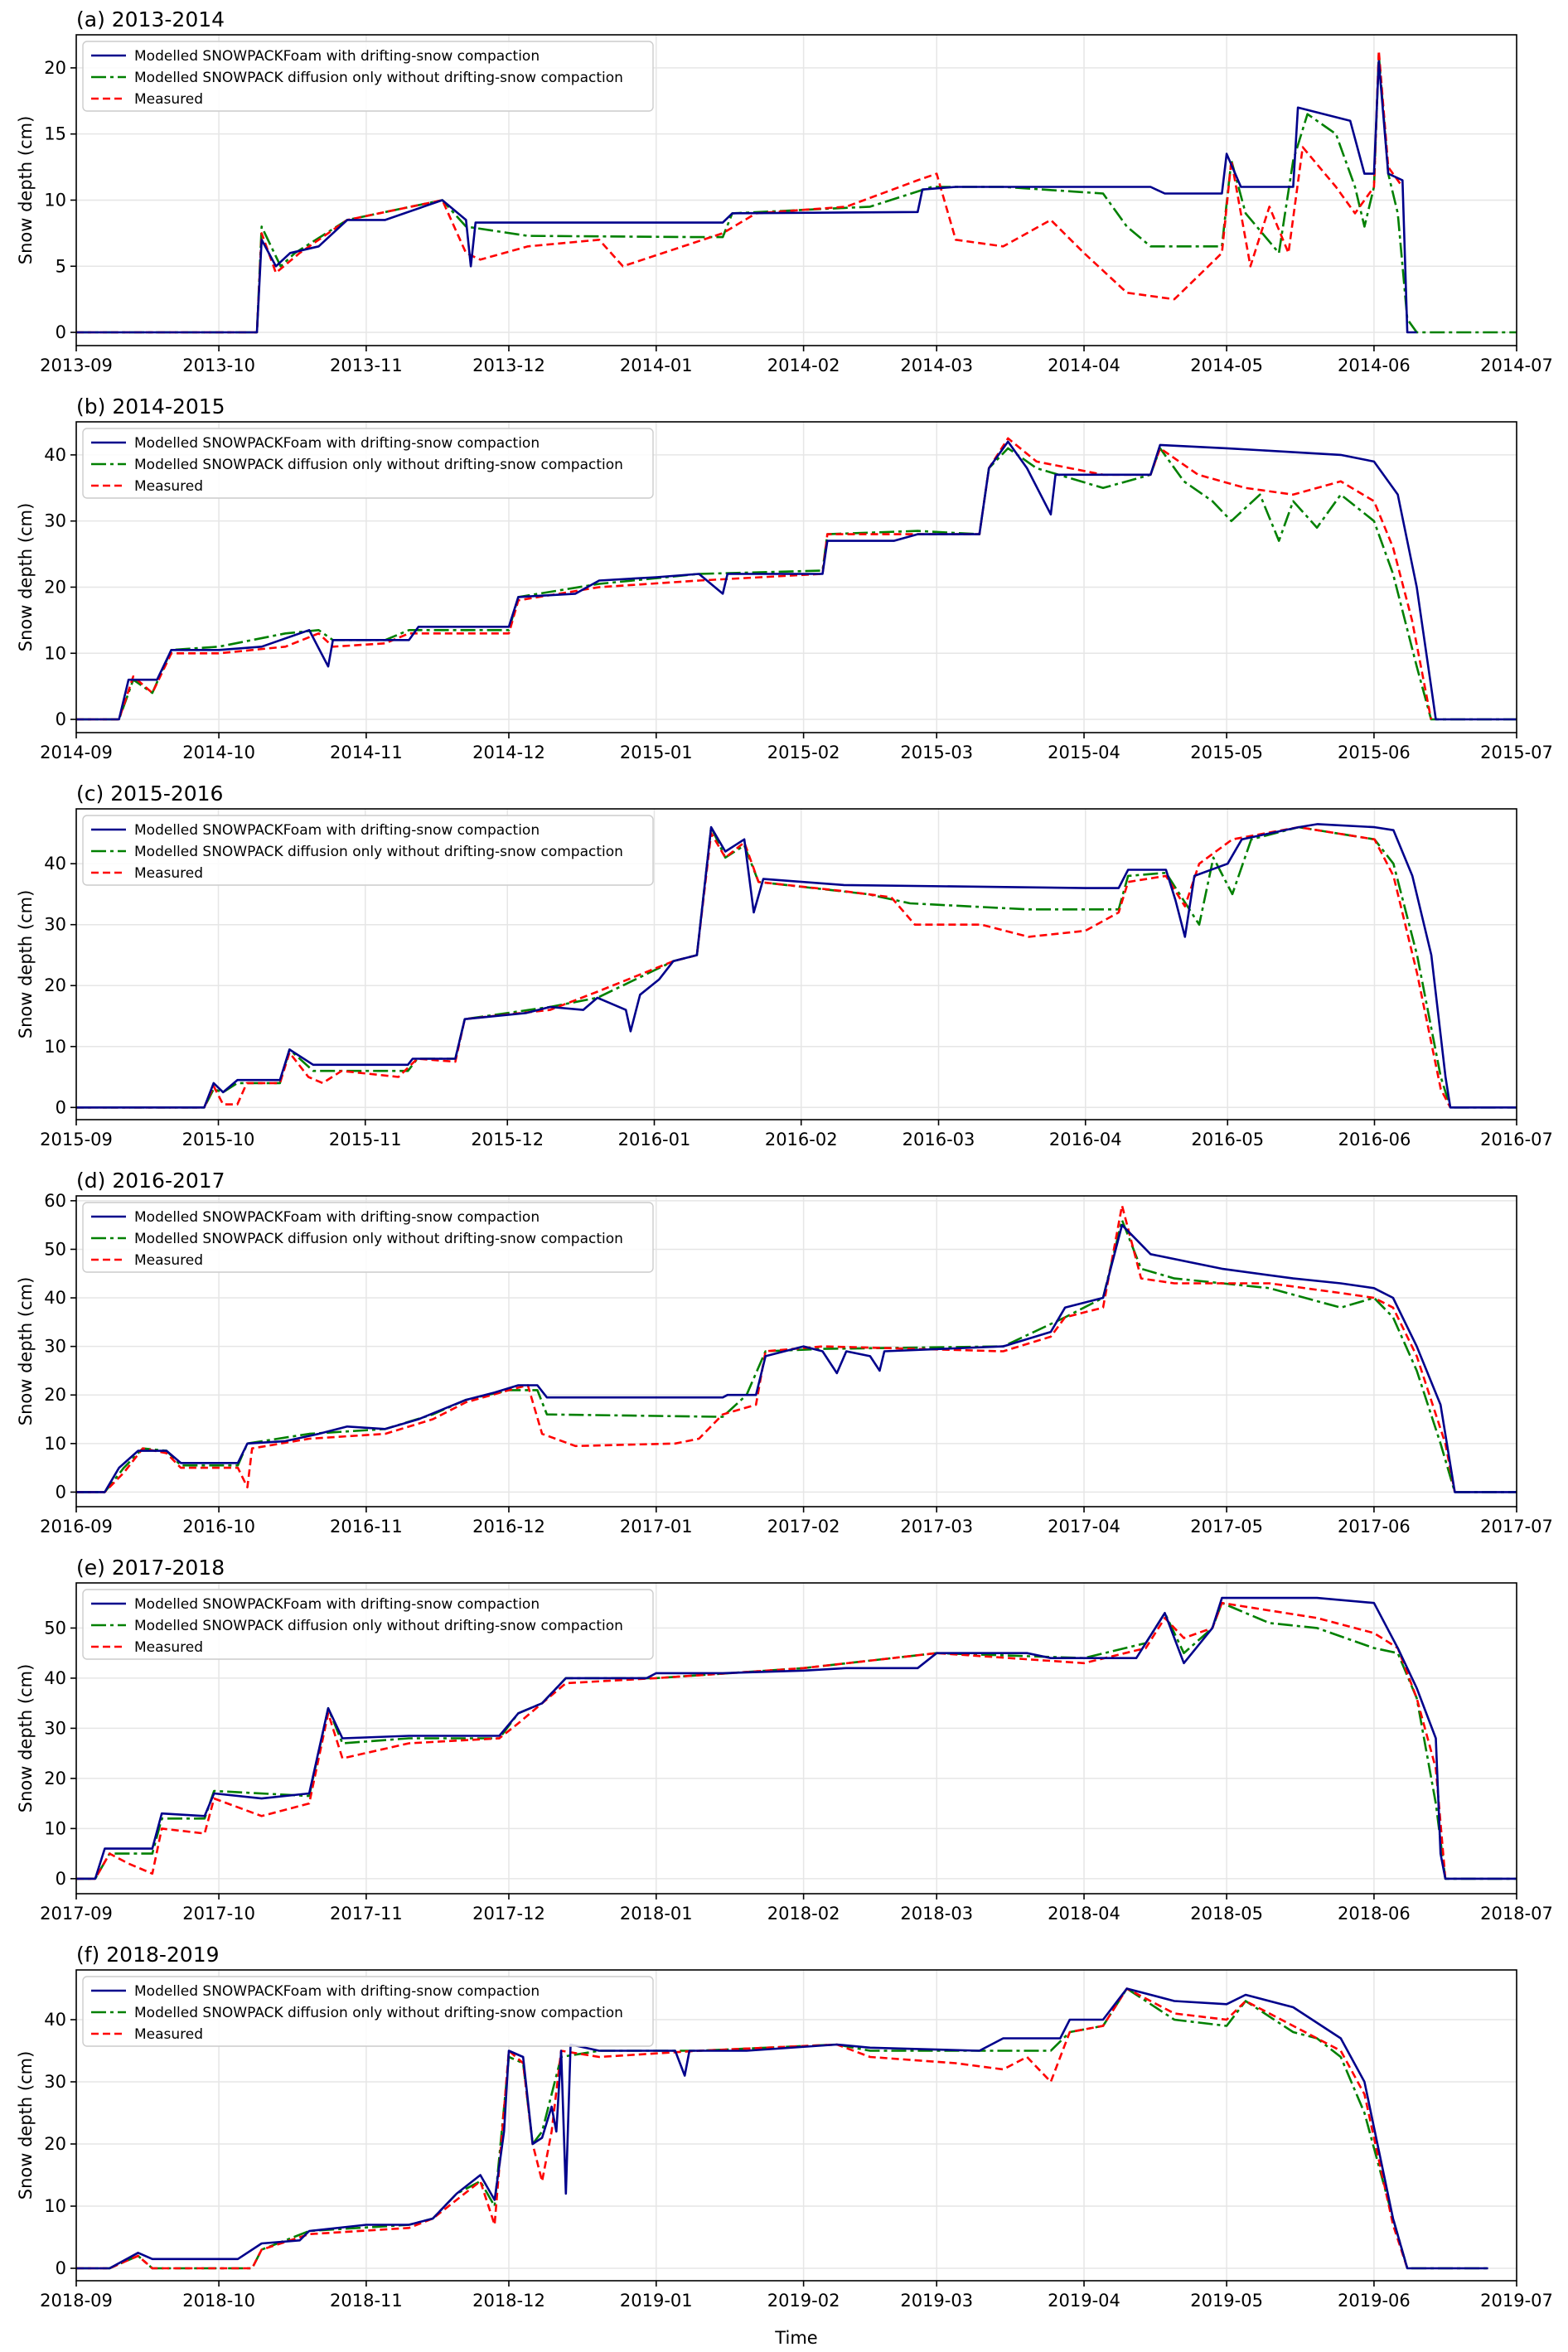  Describe the element at coordinates (939, 1139) in the screenshot. I see `x-tick-label: 2016-03` at that location.